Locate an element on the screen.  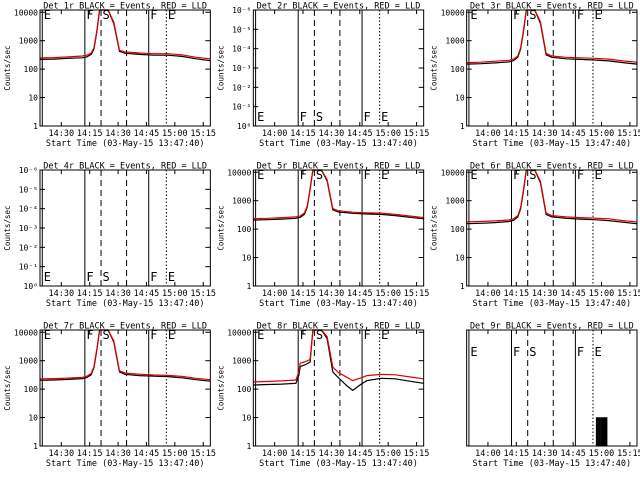
panel-title: Det 9r BLACK = Events, RED = LLD is located at coordinates (552, 327).